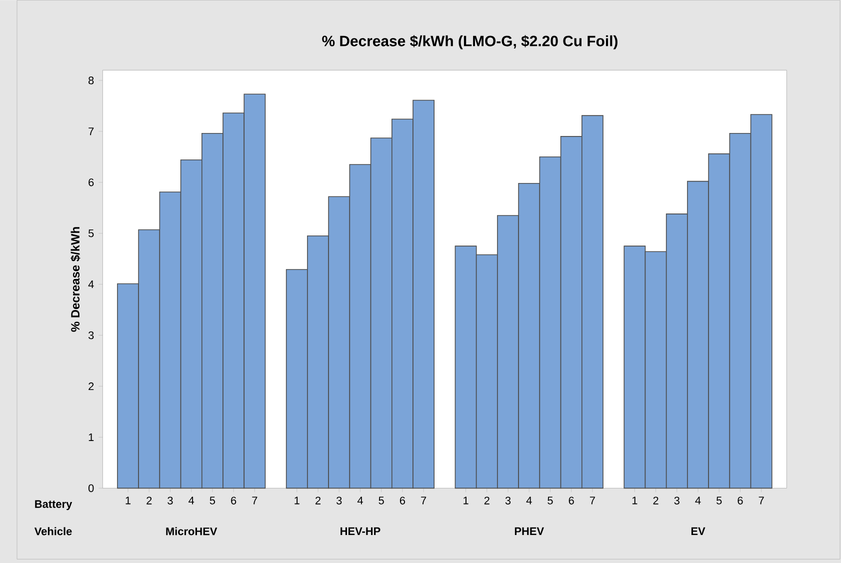  Describe the element at coordinates (91, 386) in the screenshot. I see `y-tick-label: 2` at that location.